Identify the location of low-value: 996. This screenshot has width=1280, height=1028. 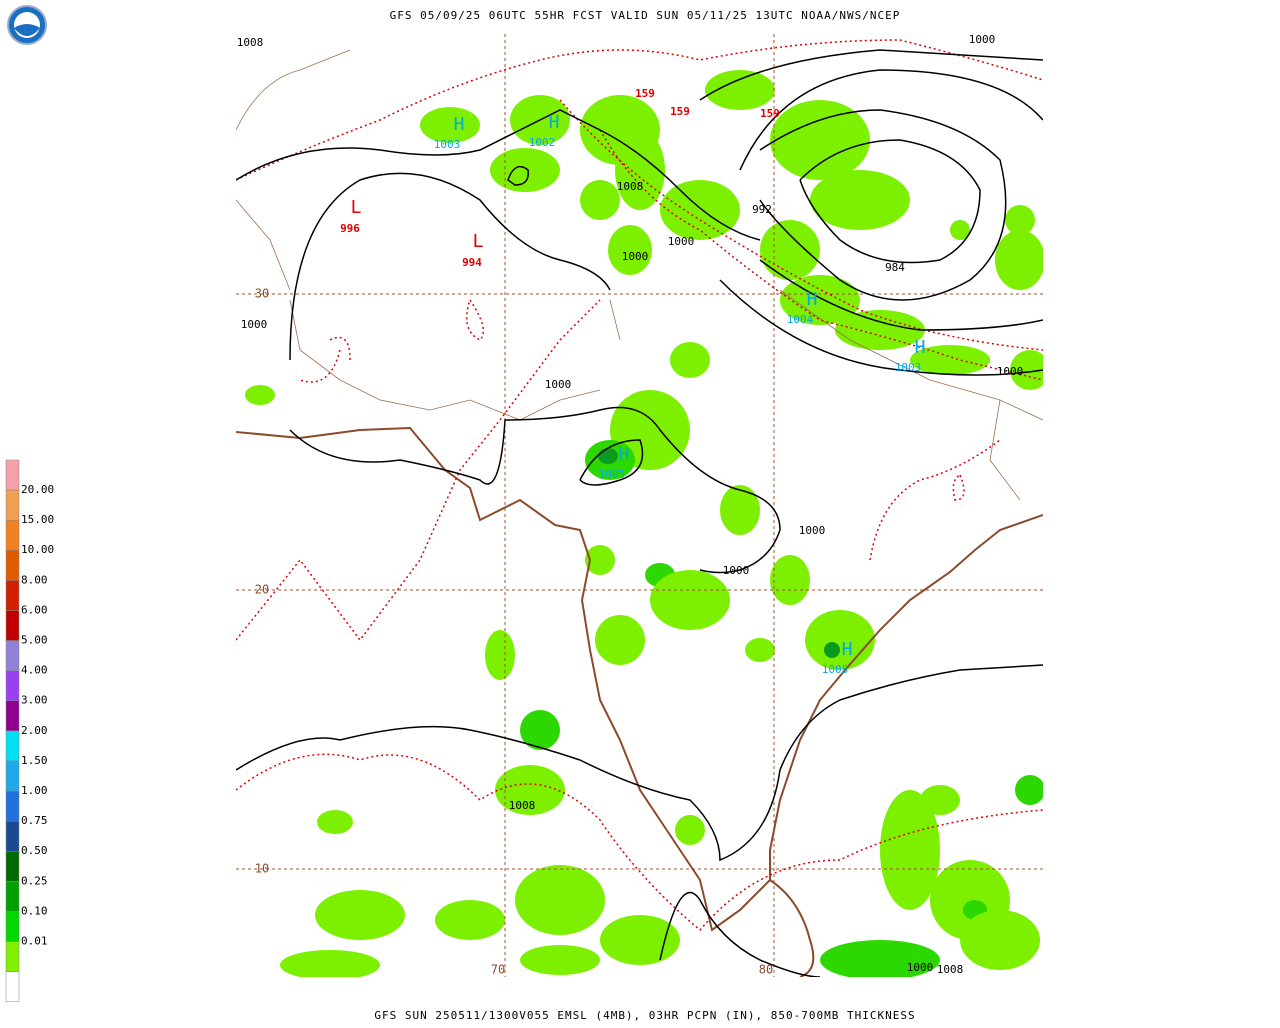
(350, 228).